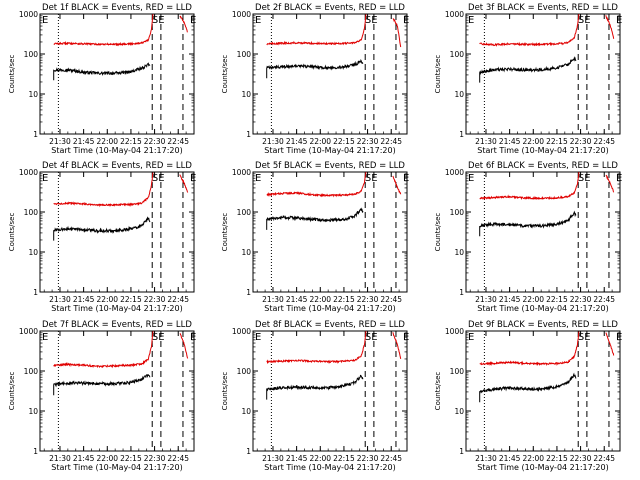  What do you see at coordinates (117, 325) in the screenshot?
I see `panel-title: Det 7f BLACK = Events, RED = LLD` at bounding box center [117, 325].